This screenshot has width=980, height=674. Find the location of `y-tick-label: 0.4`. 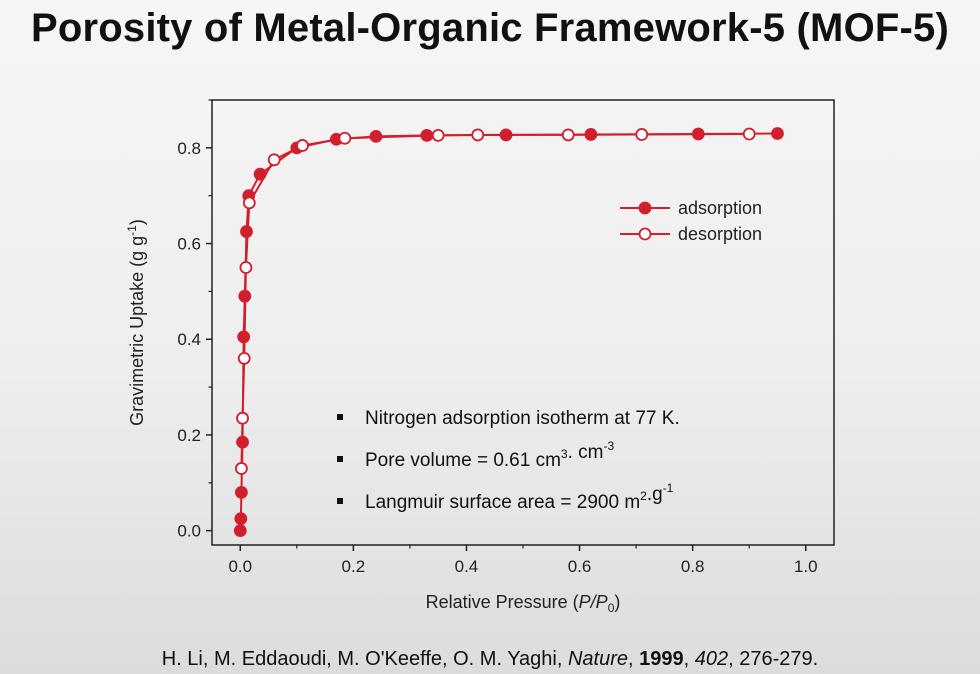

y-tick-label: 0.4 is located at coordinates (189, 339).